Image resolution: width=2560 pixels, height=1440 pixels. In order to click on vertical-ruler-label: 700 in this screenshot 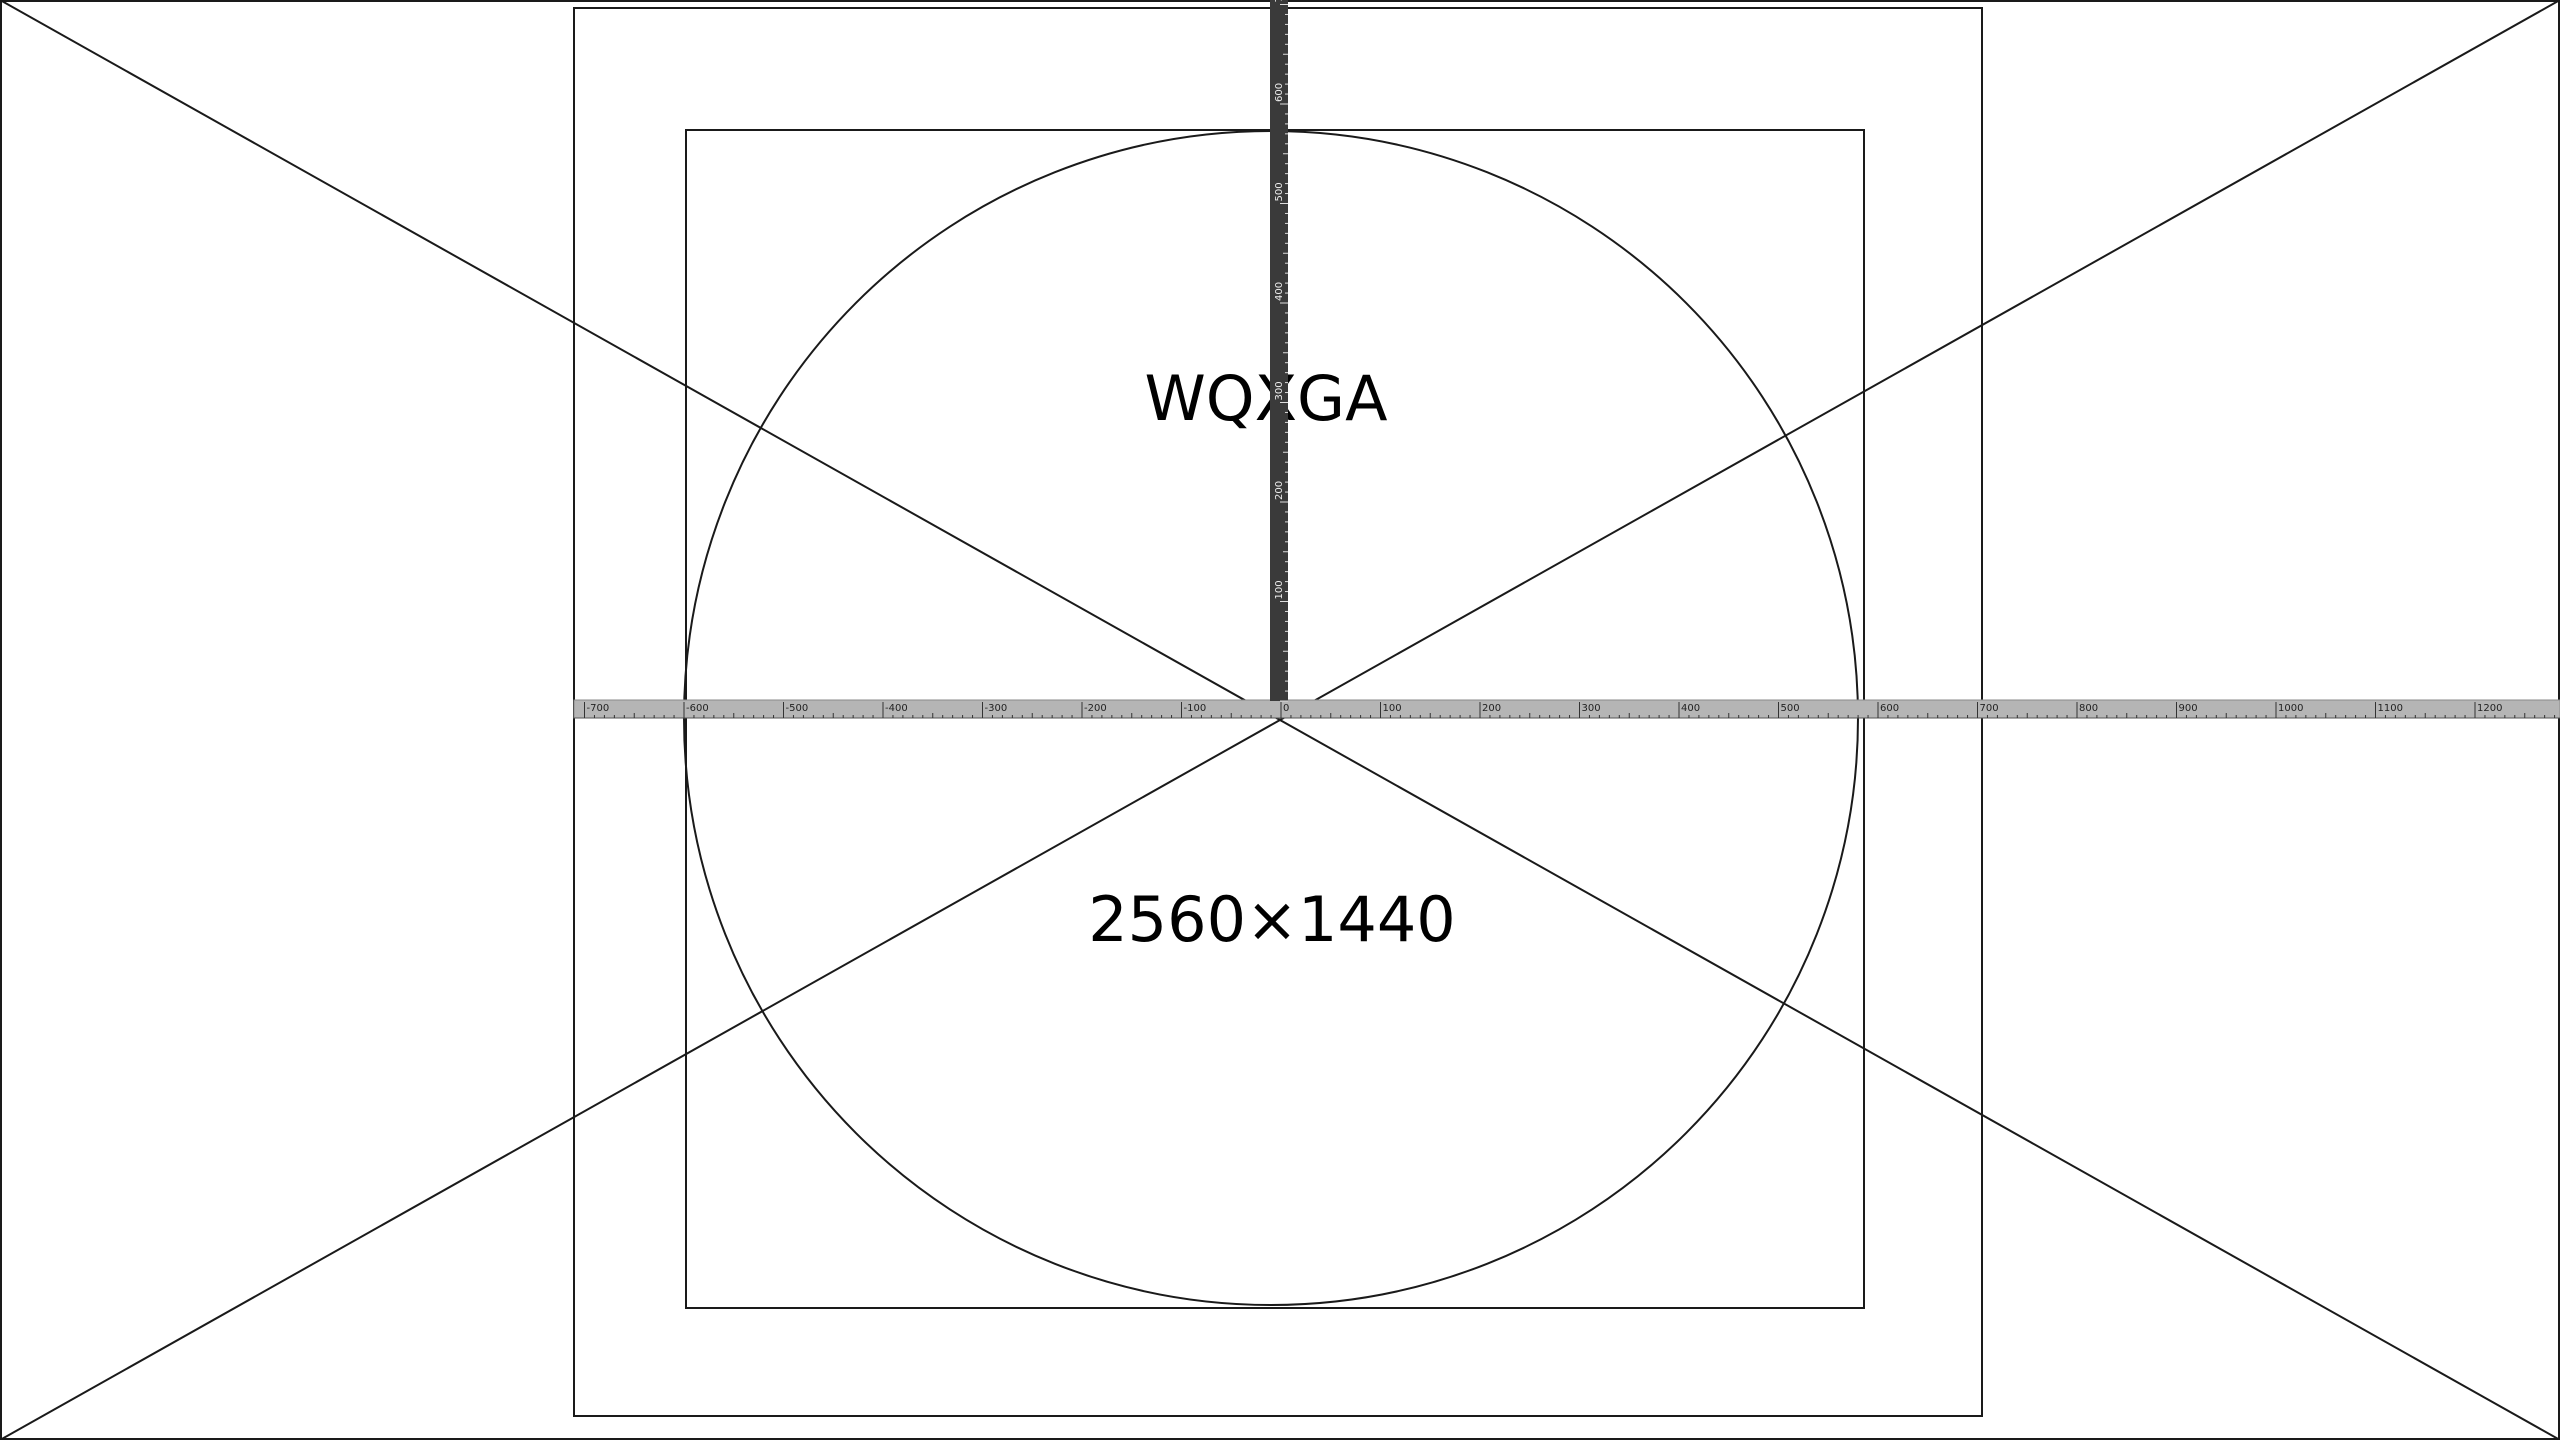, I will do `click(1279, 1)`.